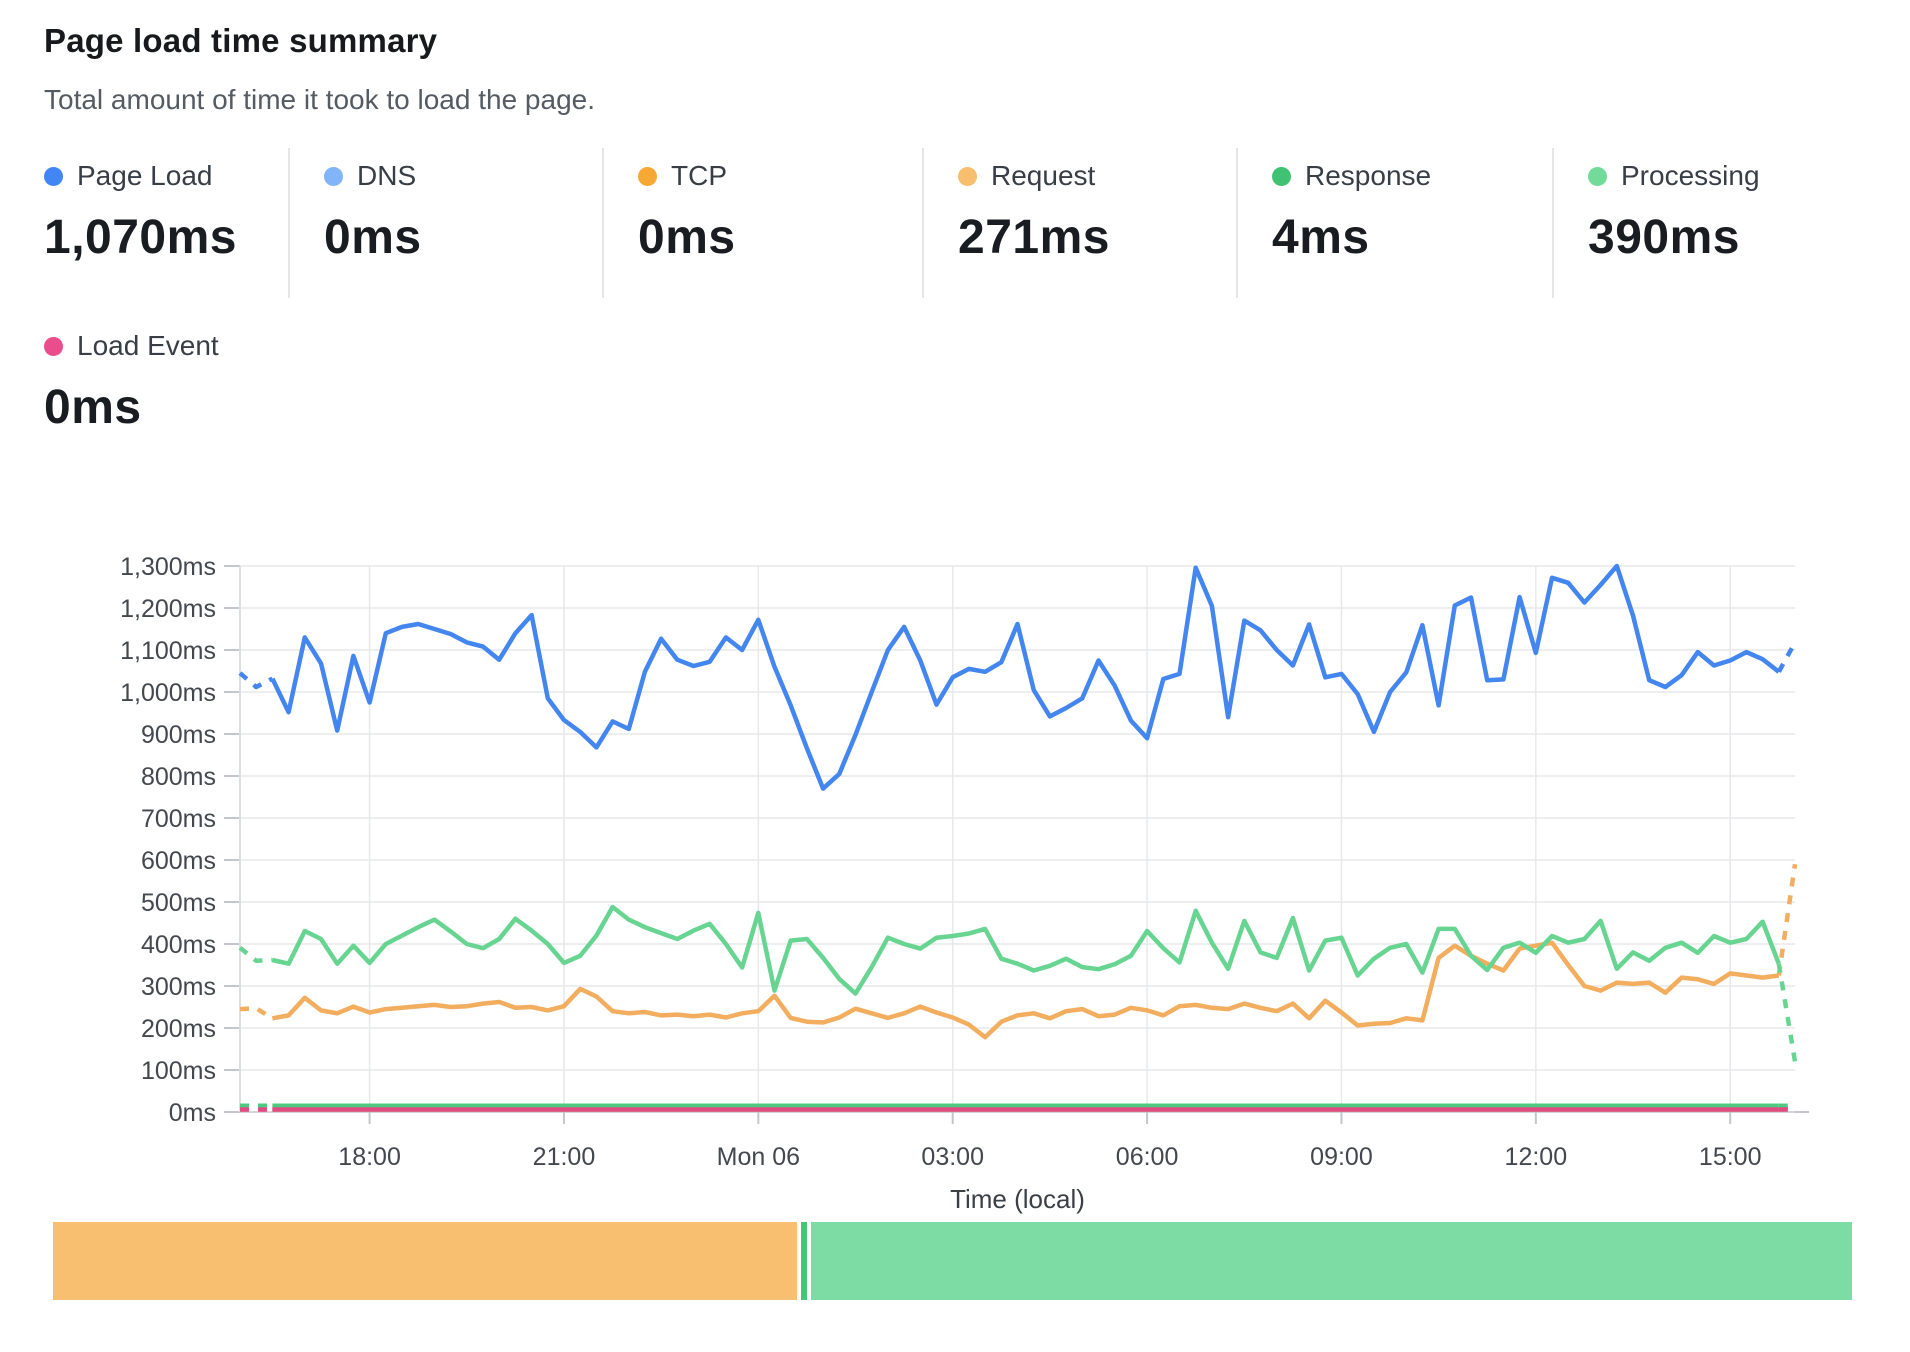  I want to click on series-request-dash-tail, so click(1787, 919).